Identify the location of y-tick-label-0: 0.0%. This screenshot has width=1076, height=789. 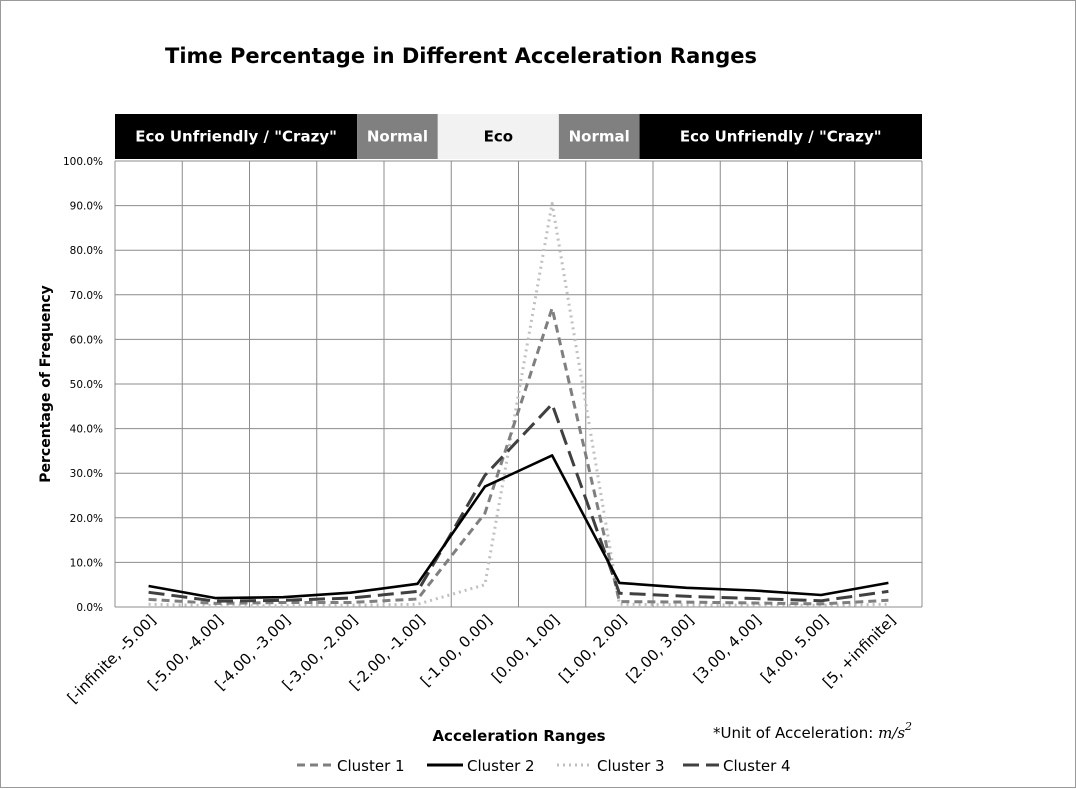
(89, 608).